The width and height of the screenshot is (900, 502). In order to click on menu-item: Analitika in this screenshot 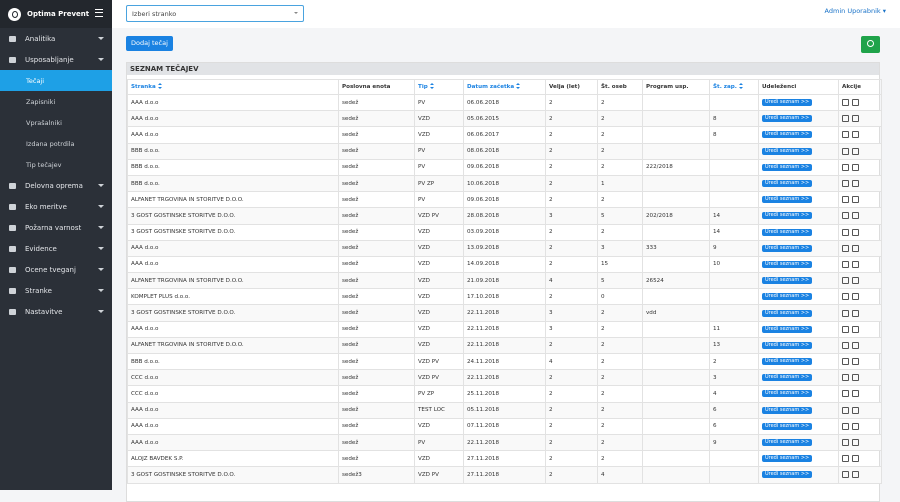, I will do `click(56, 38)`.